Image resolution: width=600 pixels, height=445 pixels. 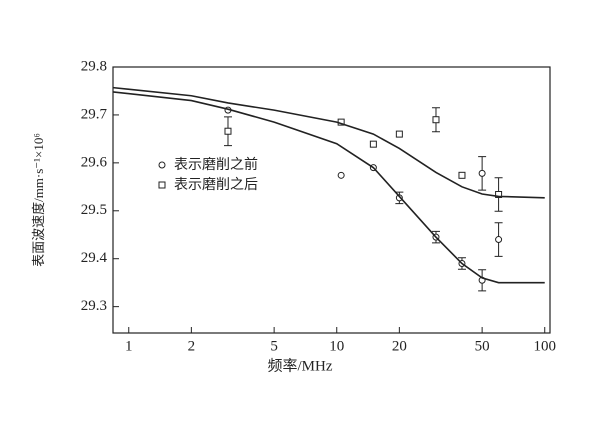 What do you see at coordinates (94, 306) in the screenshot?
I see `y-tick-label: 29.3` at bounding box center [94, 306].